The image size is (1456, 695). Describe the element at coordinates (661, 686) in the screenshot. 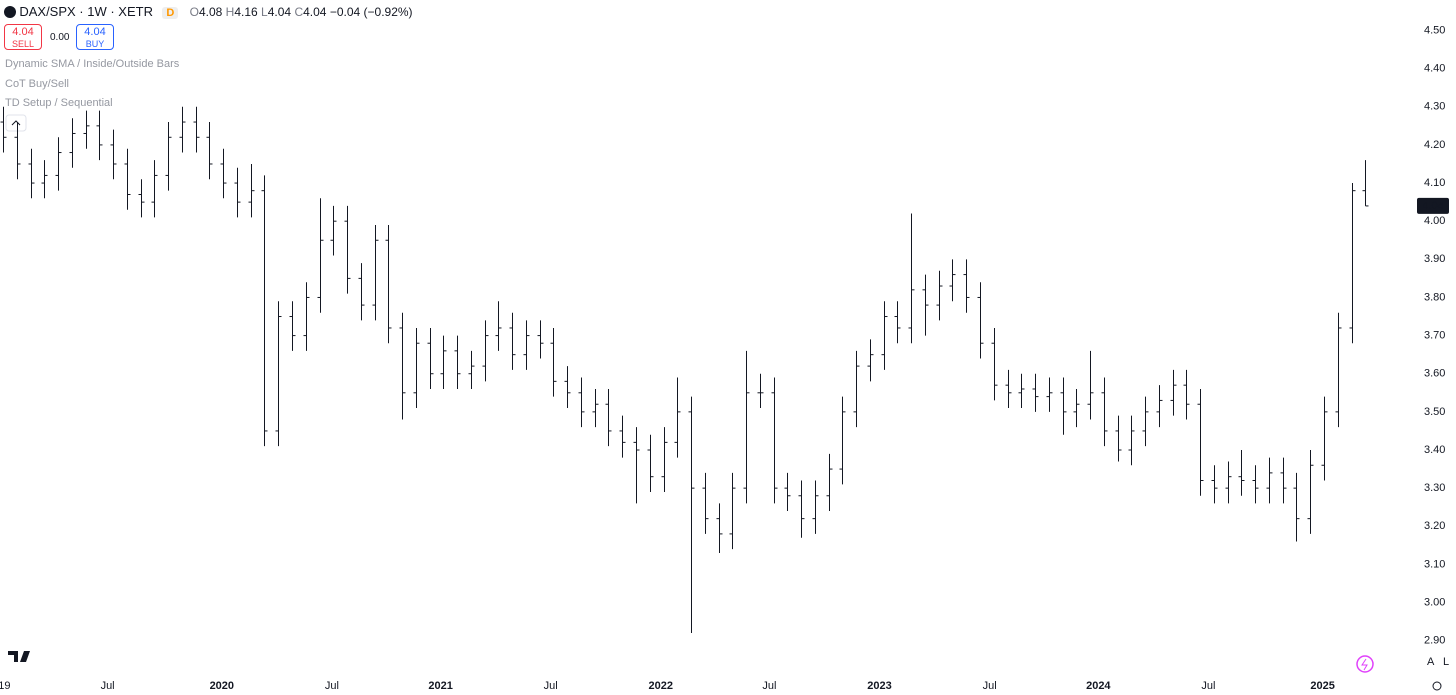

I see `x-tick-label: 2022` at that location.